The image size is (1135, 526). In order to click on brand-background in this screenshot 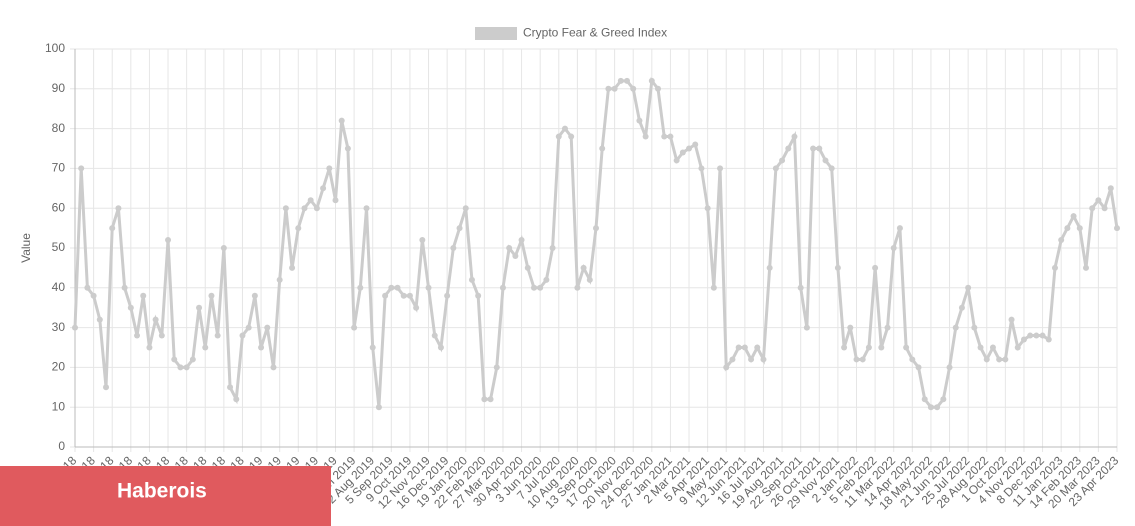, I will do `click(165, 496)`.